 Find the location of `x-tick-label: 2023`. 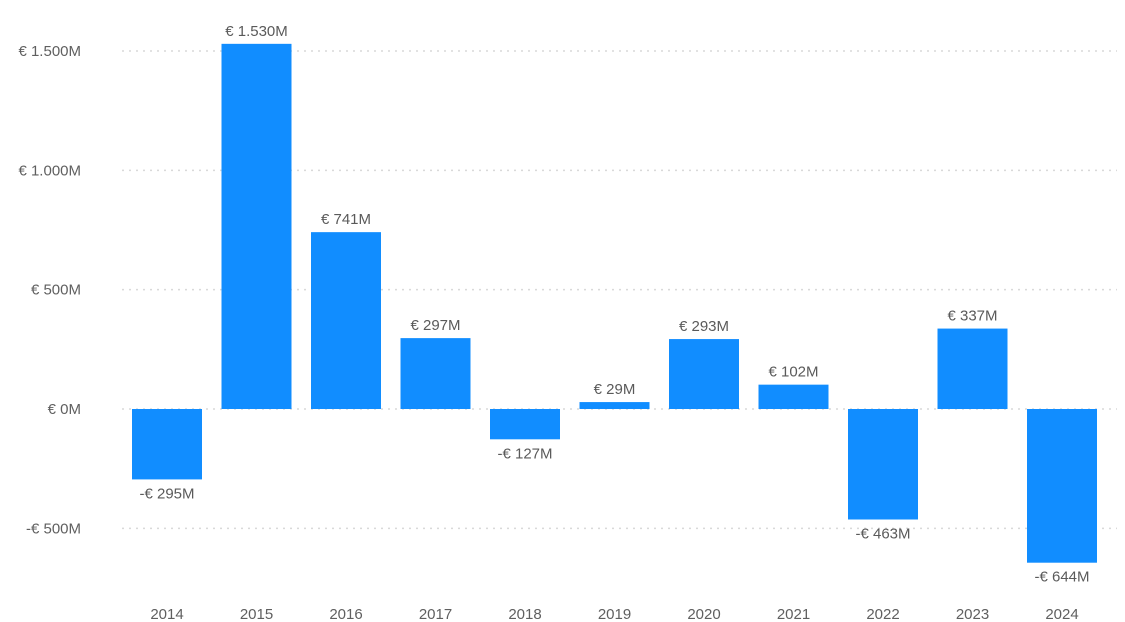

x-tick-label: 2023 is located at coordinates (972, 614).